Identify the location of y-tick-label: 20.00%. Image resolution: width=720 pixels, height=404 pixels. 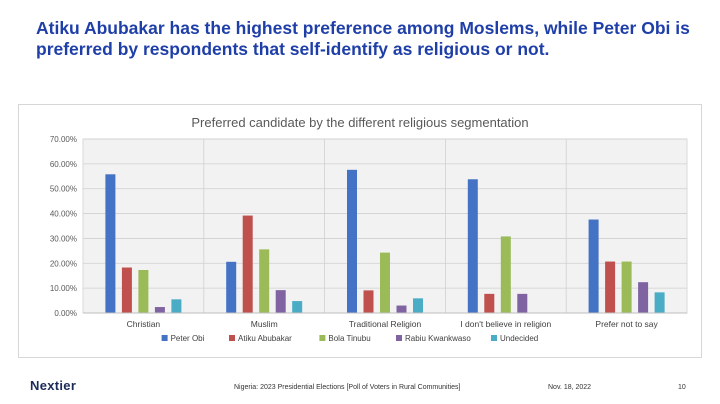
(63, 263).